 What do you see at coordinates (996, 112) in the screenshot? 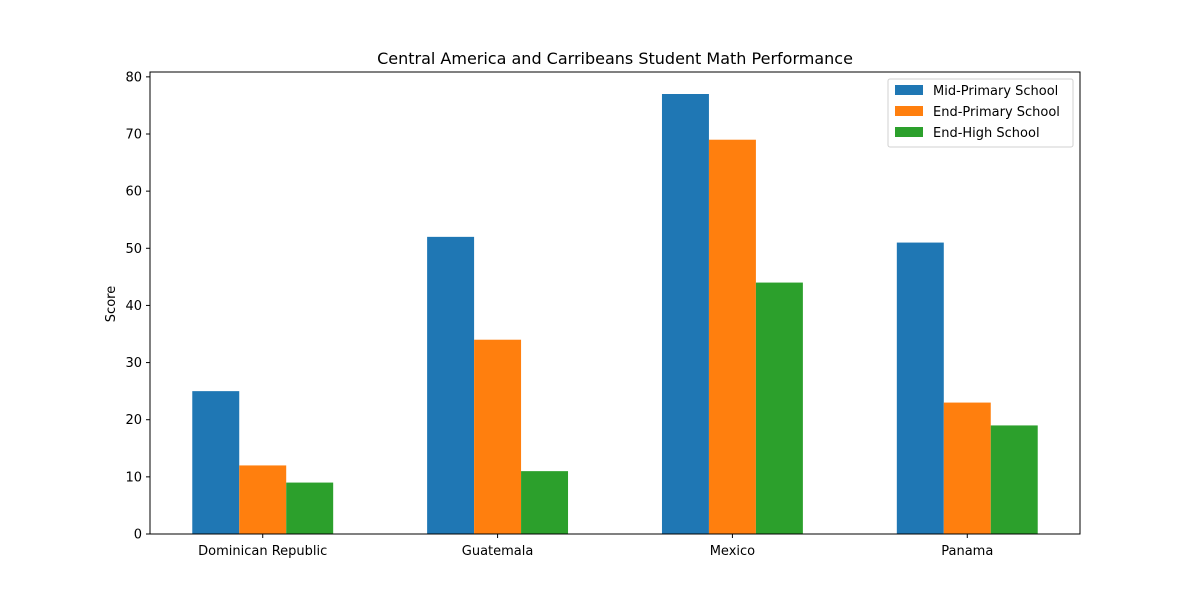
I see `legend-label: End-Primary School` at bounding box center [996, 112].